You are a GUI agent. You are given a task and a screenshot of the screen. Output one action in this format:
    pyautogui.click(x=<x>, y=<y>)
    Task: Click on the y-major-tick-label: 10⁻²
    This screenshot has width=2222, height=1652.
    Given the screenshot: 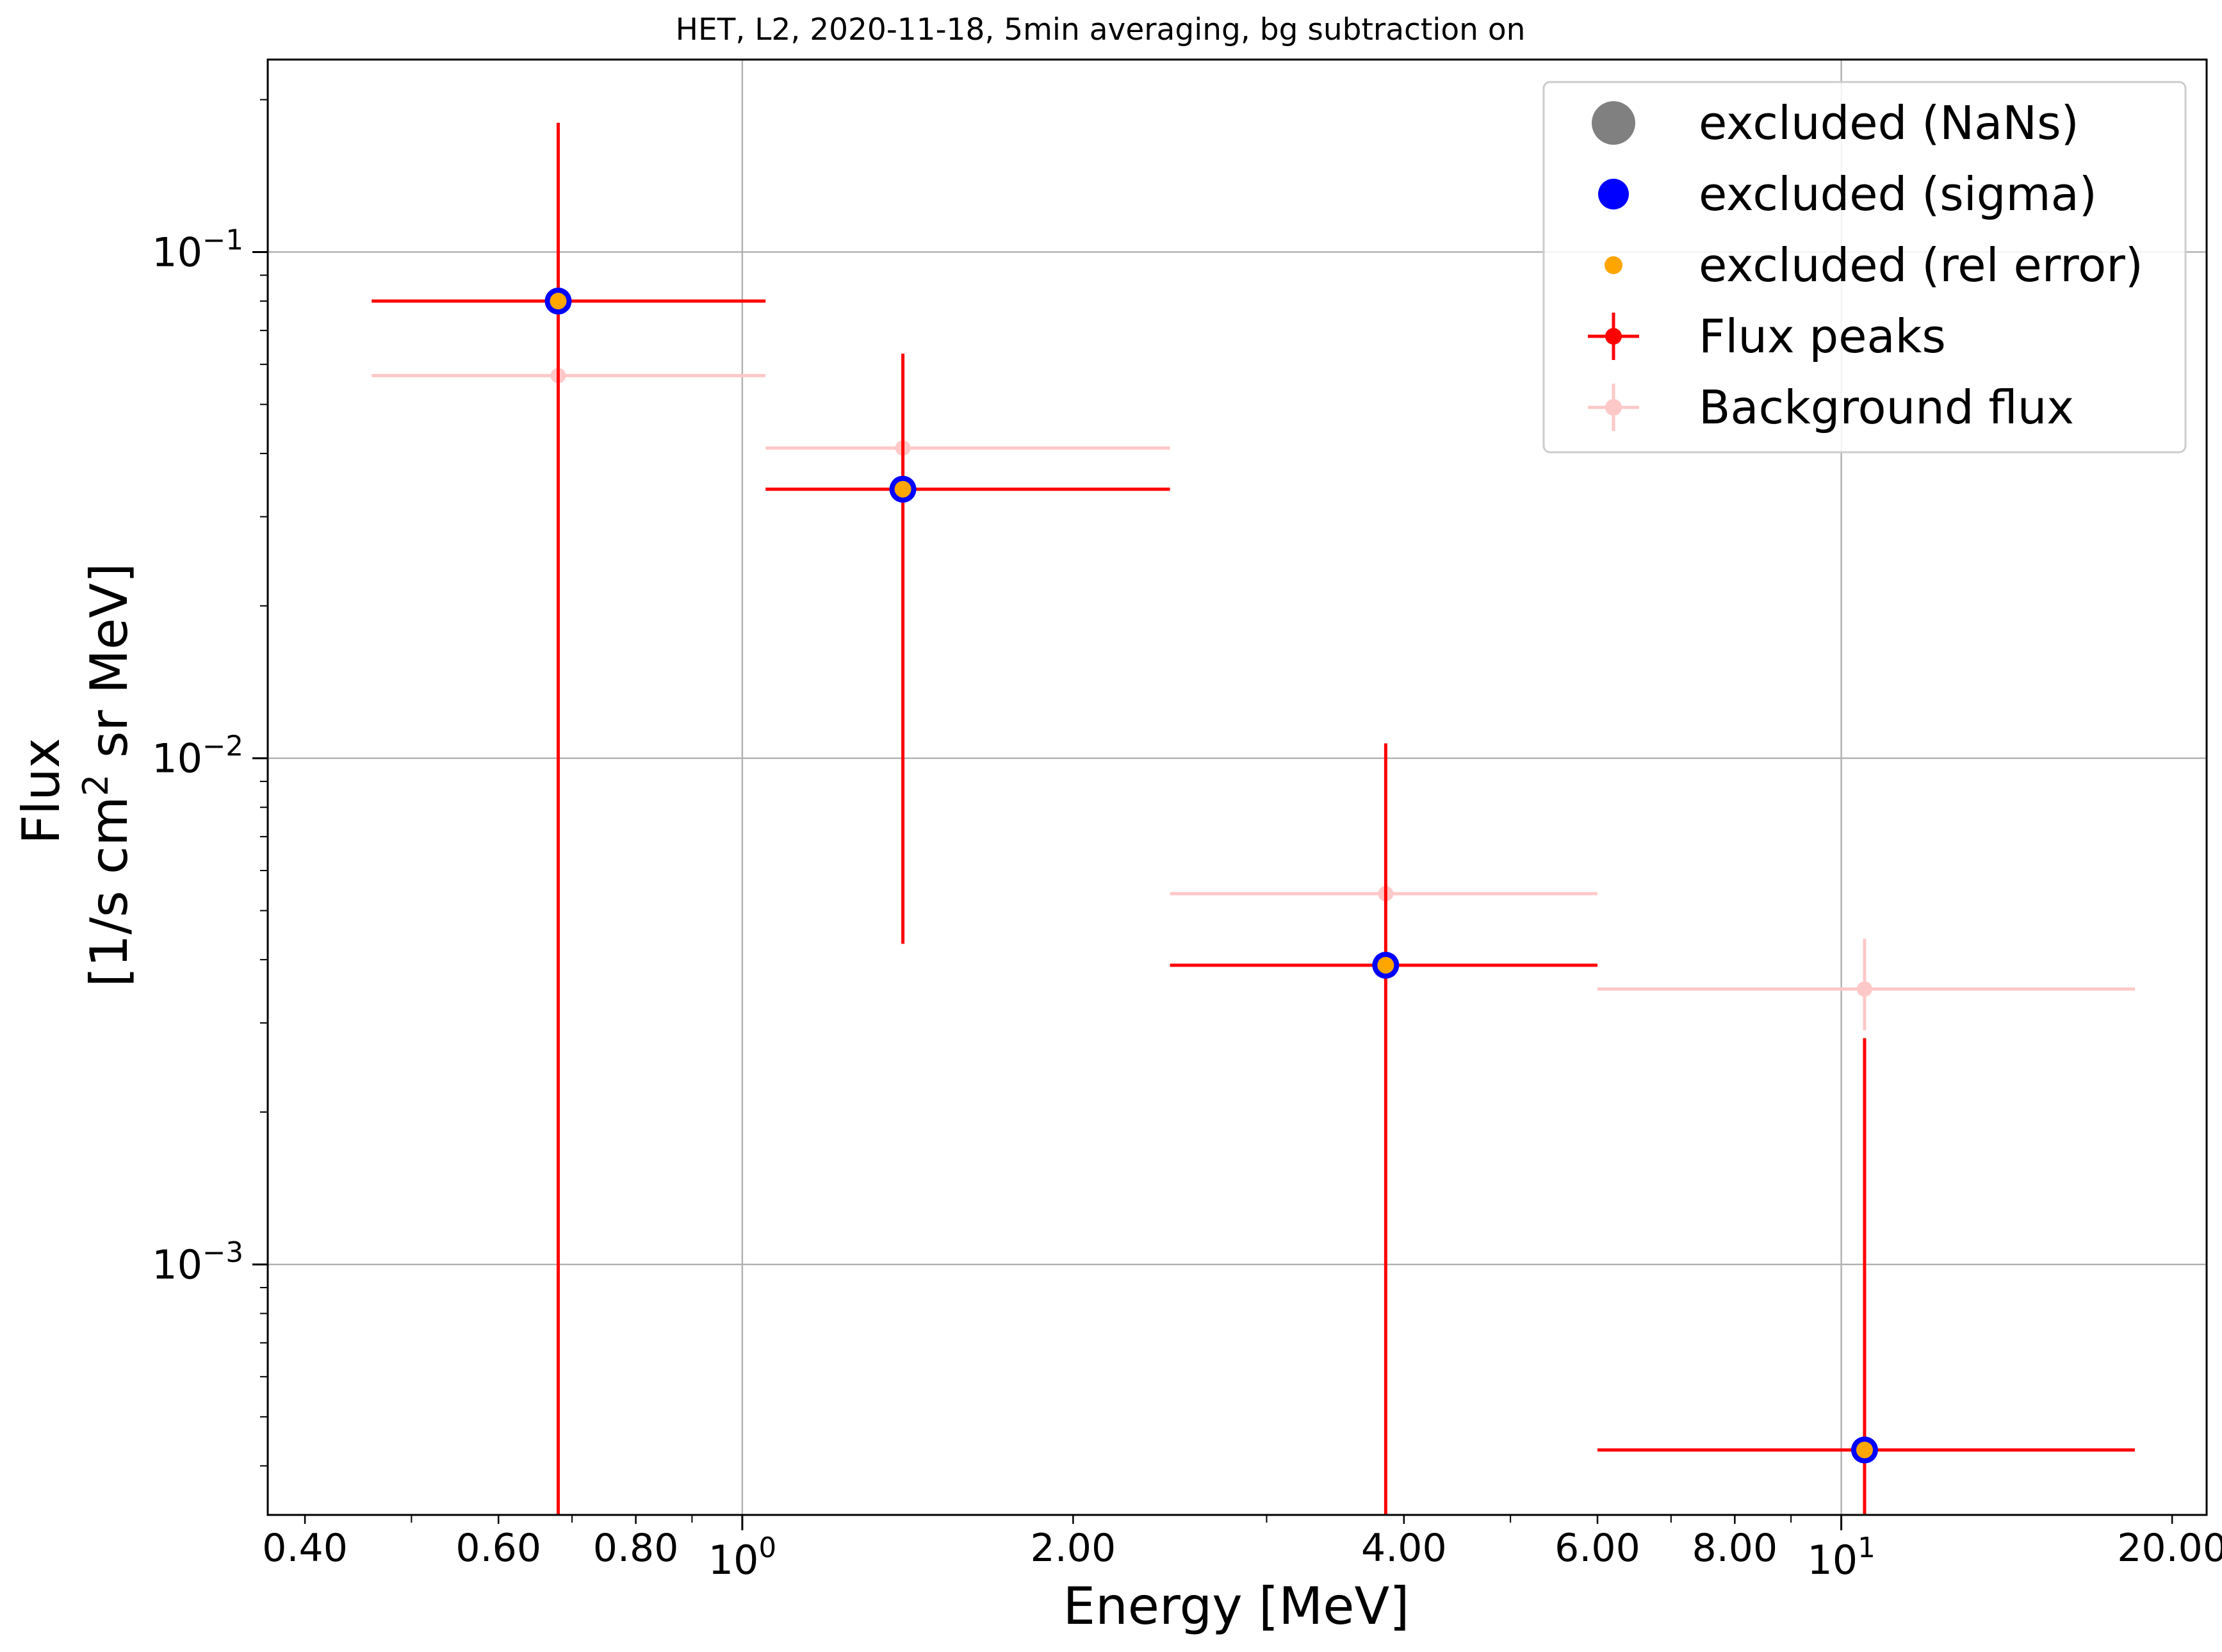 What is the action you would take?
    pyautogui.click(x=197, y=756)
    